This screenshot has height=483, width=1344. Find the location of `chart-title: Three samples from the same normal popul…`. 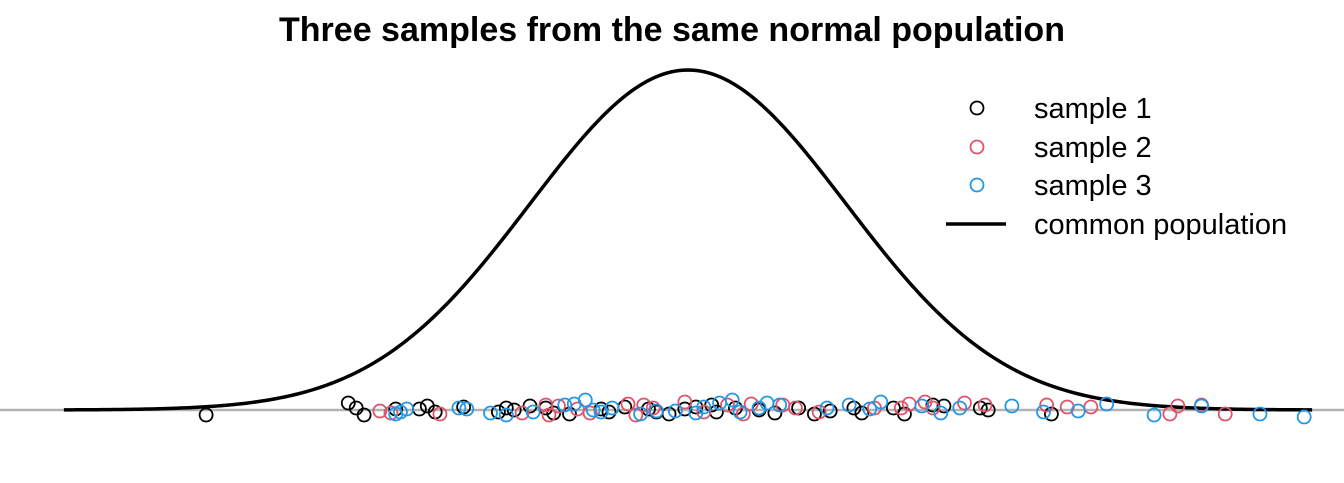

chart-title: Three samples from the same normal popul… is located at coordinates (672, 30).